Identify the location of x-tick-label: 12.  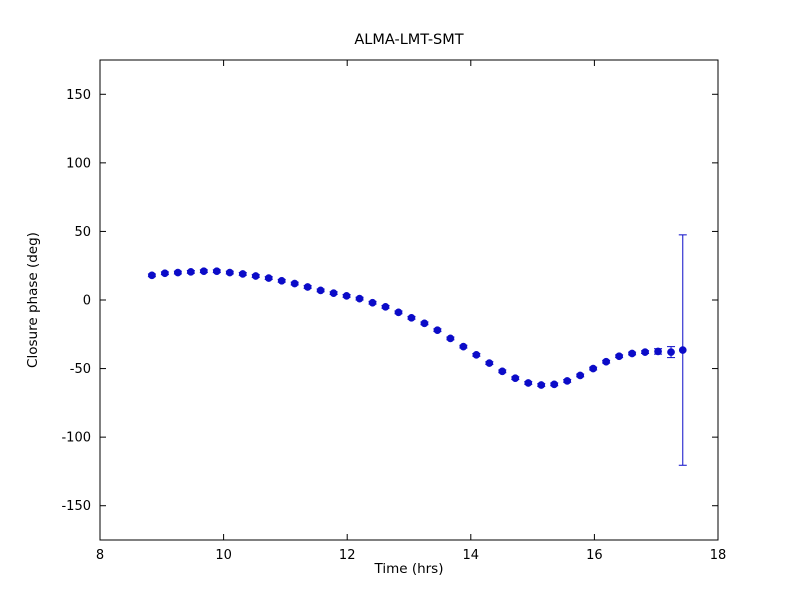
(347, 555).